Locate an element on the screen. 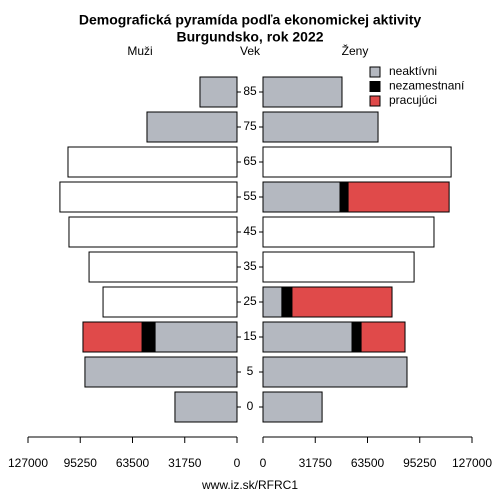 This screenshot has width=500, height=500. age-label: 65 is located at coordinates (250, 161).